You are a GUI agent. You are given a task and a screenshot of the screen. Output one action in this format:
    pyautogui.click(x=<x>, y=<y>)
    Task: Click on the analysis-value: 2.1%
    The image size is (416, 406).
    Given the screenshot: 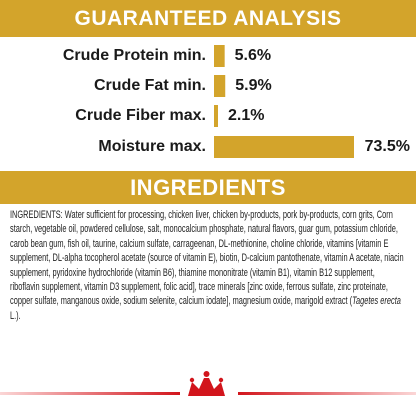 What is the action you would take?
    pyautogui.click(x=246, y=115)
    